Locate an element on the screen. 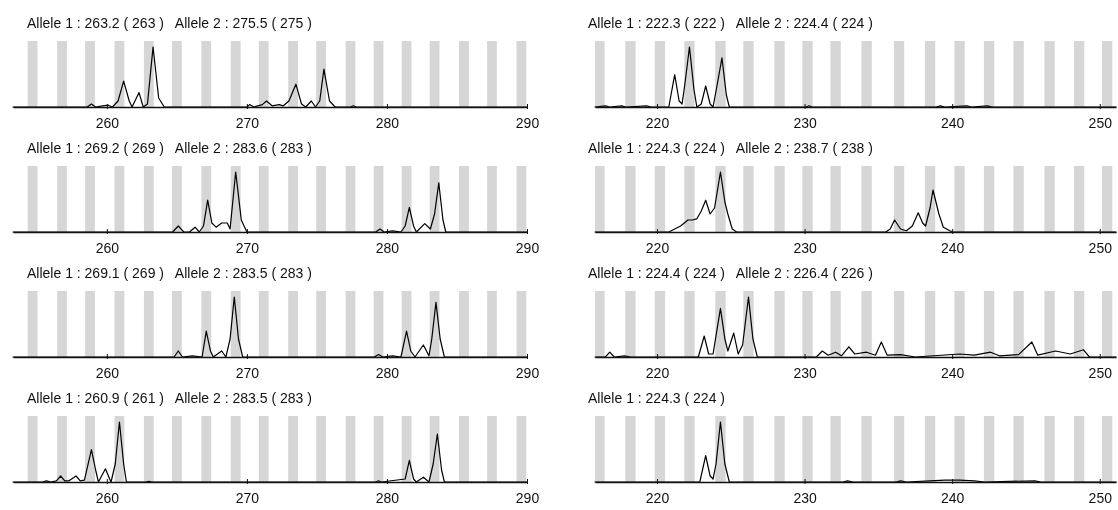  chart-title: Allele 1 : 269.1 ( 269 ) Allele 2 : 283.5 ( 283 ) is located at coordinates (169, 273).